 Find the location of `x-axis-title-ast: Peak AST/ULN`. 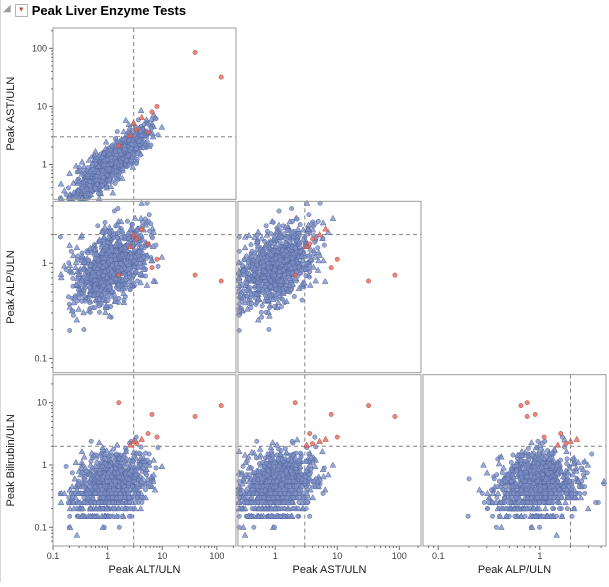

x-axis-title-ast: Peak AST/ULN is located at coordinates (330, 570).